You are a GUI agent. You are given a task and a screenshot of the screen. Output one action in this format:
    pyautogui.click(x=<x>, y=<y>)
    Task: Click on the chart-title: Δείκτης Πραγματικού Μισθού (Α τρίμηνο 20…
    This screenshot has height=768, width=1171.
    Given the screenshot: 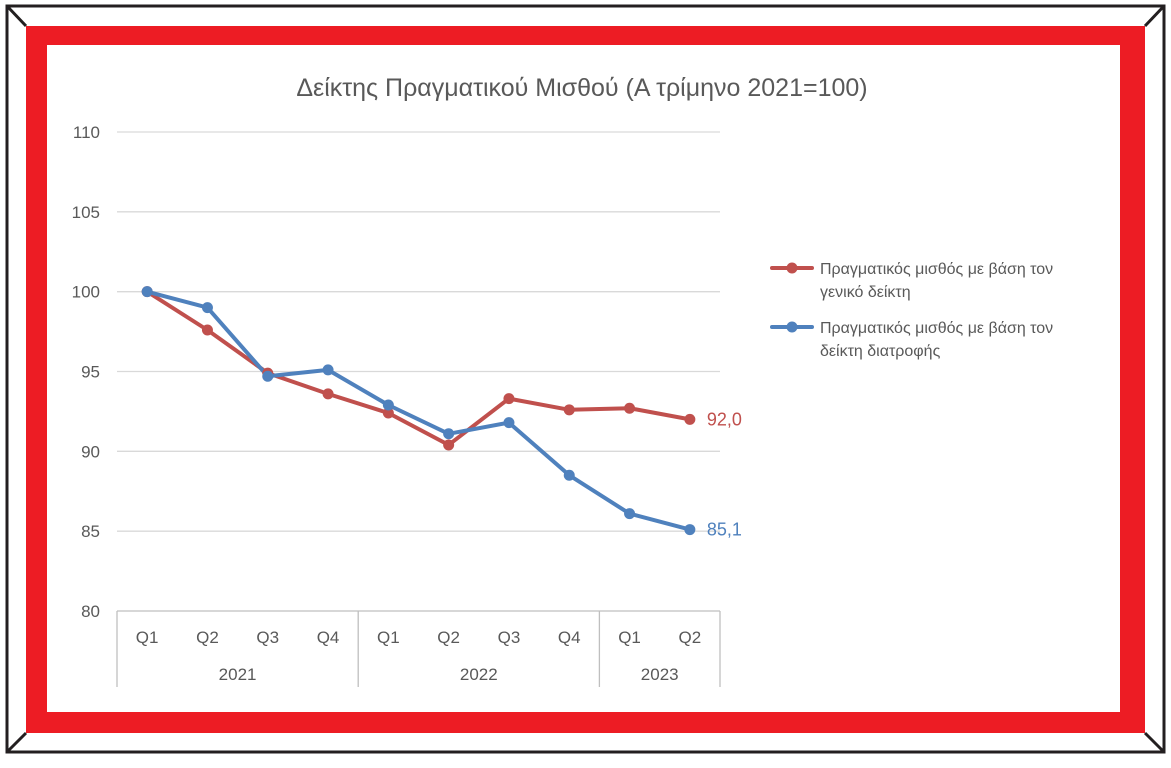 What is the action you would take?
    pyautogui.click(x=581, y=88)
    